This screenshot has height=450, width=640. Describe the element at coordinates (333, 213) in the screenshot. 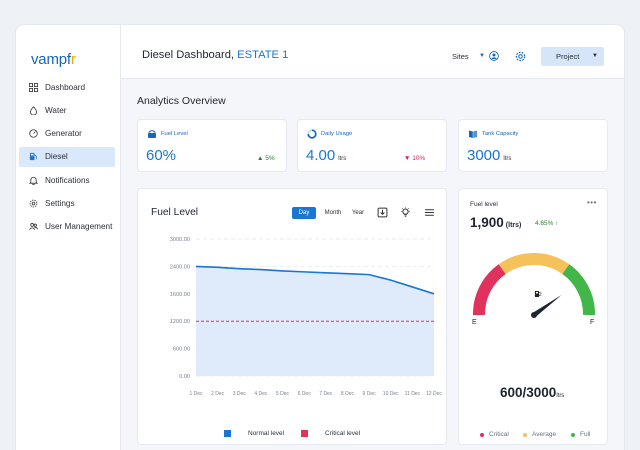

I see `range-month-button: Month` at that location.